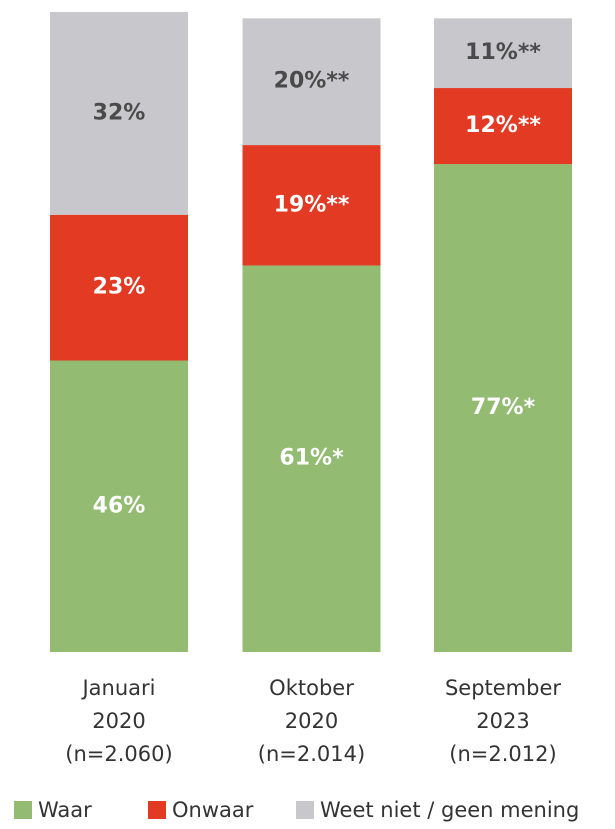 Image resolution: width=615 pixels, height=829 pixels. What do you see at coordinates (450, 810) in the screenshot?
I see `legend-label: Weet niet / geen mening` at bounding box center [450, 810].